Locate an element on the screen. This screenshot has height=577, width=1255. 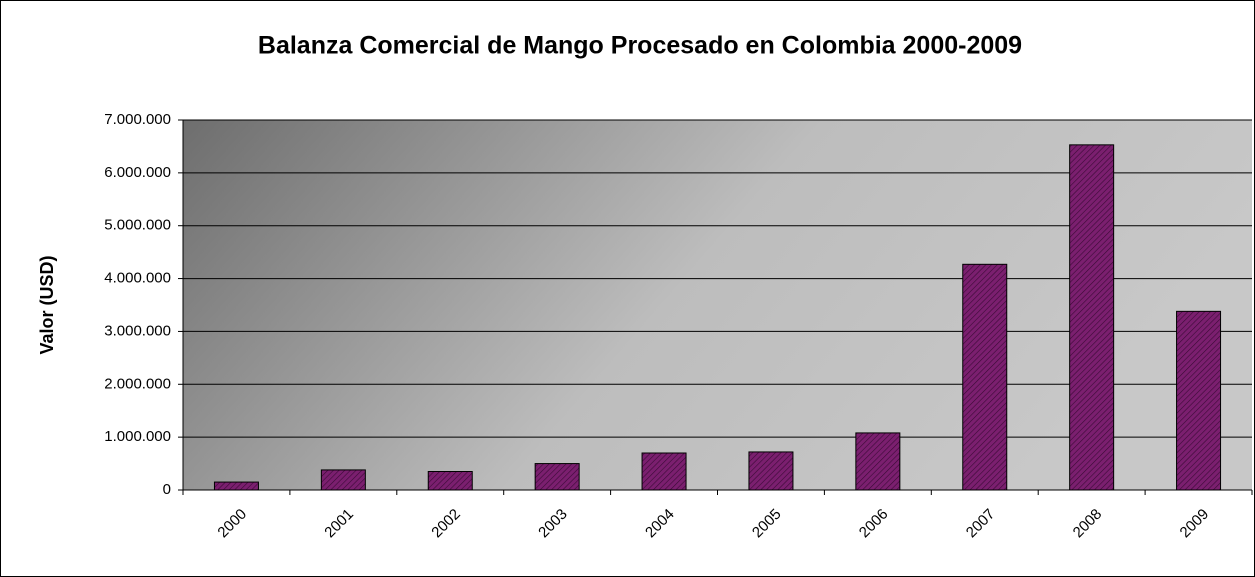
y-tick-label: 2.000.000 is located at coordinates (137, 383).